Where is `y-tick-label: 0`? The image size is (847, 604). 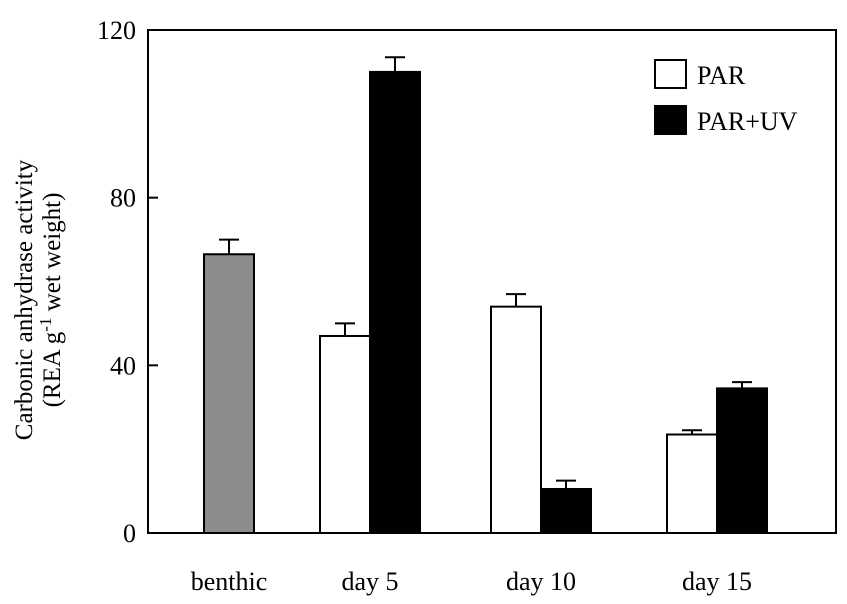
y-tick-label: 0 is located at coordinates (129, 533).